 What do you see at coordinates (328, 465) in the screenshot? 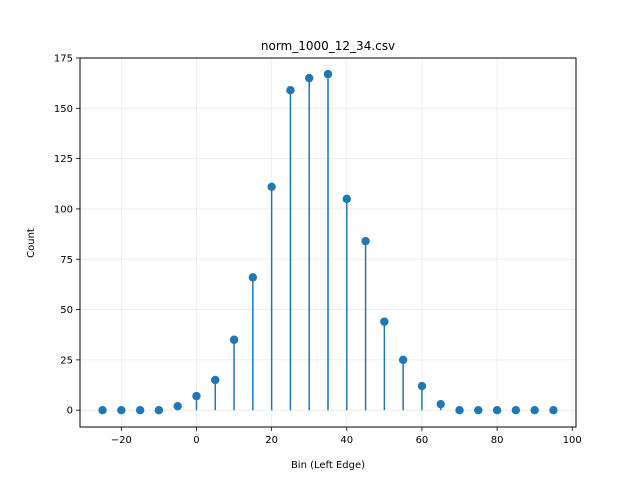
I see `x-axis-title: Bin (Left Edge)` at bounding box center [328, 465].